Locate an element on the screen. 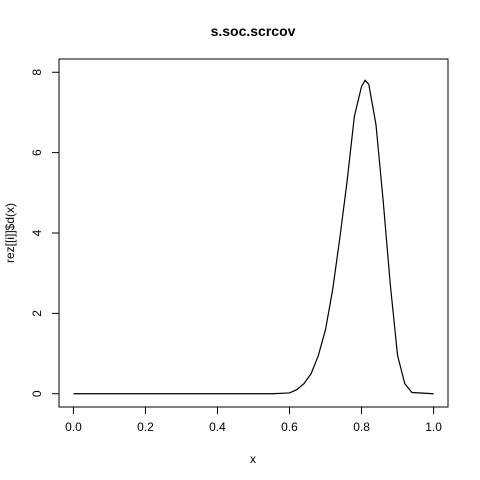 This screenshot has width=480, height=480. x-tick-label: 0.4 is located at coordinates (217, 427).